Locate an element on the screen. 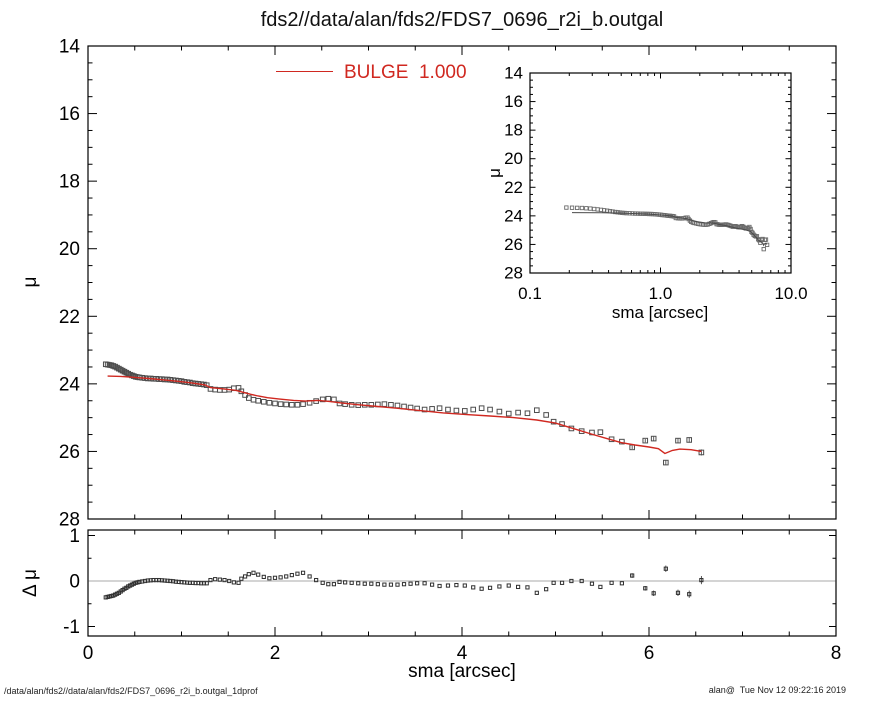  inset-y-tick-label: 20 is located at coordinates (513, 158).